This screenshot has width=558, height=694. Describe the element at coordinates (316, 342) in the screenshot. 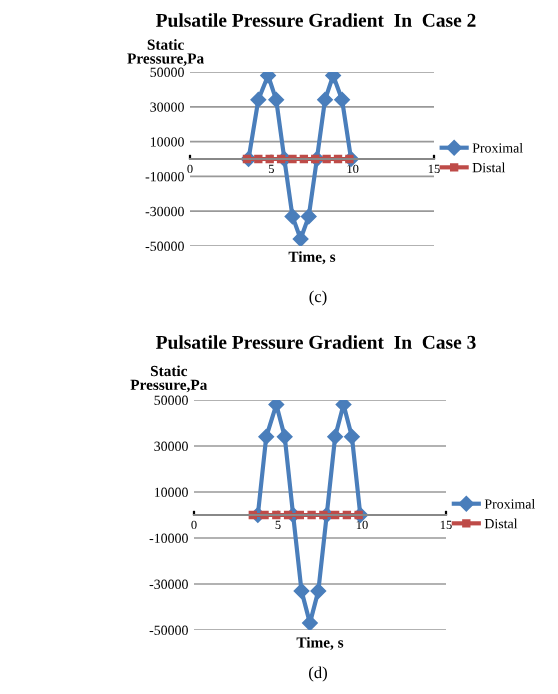

I see `chart-title: Pulsatile Pressure Gradient In Case 3` at that location.